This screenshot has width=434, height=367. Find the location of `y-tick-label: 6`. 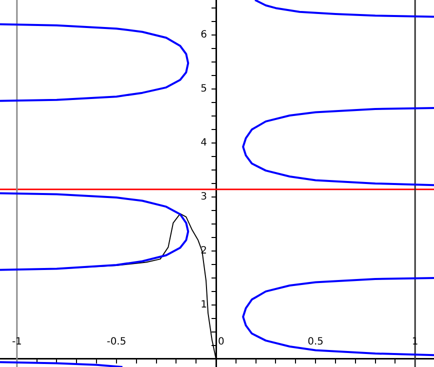

y-tick-label: 6 is located at coordinates (204, 35).